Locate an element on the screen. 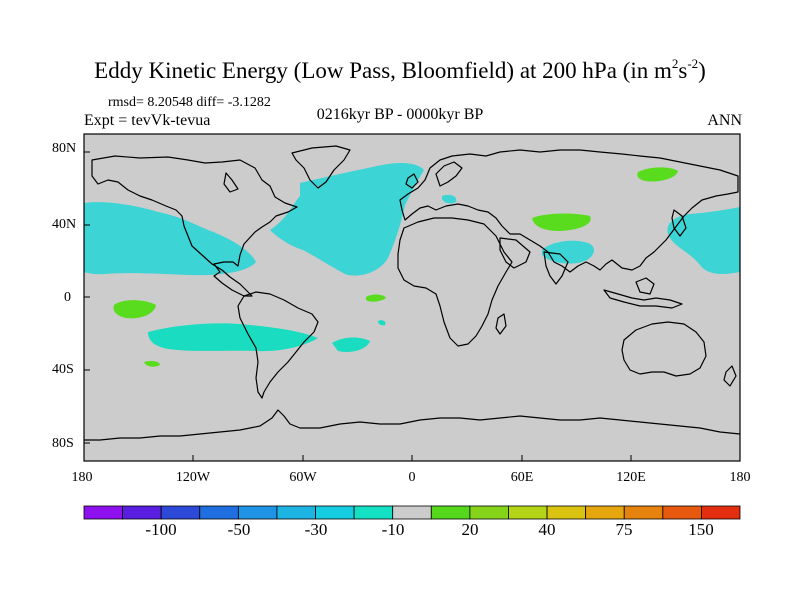 Image resolution: width=800 pixels, height=600 pixels. coastline-arabia is located at coordinates (515, 253).